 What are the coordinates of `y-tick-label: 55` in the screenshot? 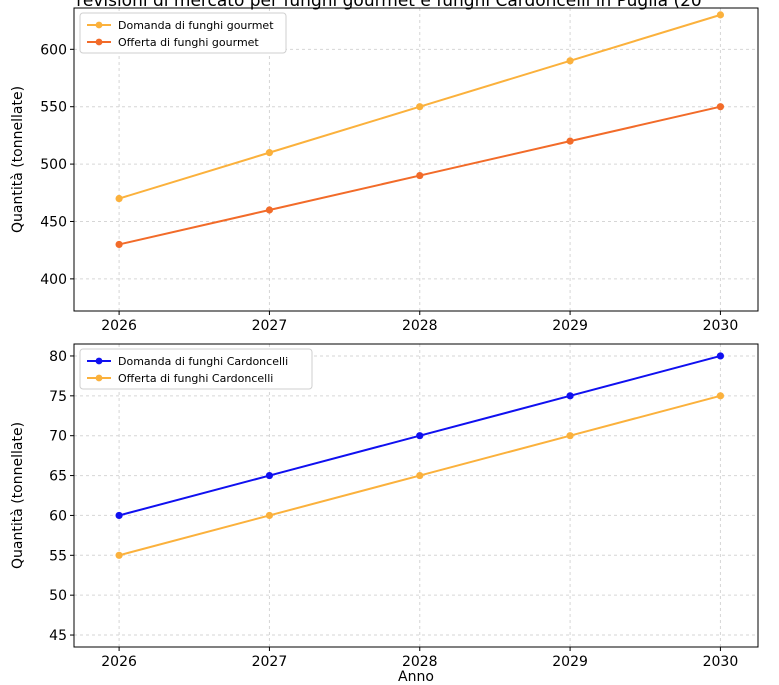 It's located at (58, 556).